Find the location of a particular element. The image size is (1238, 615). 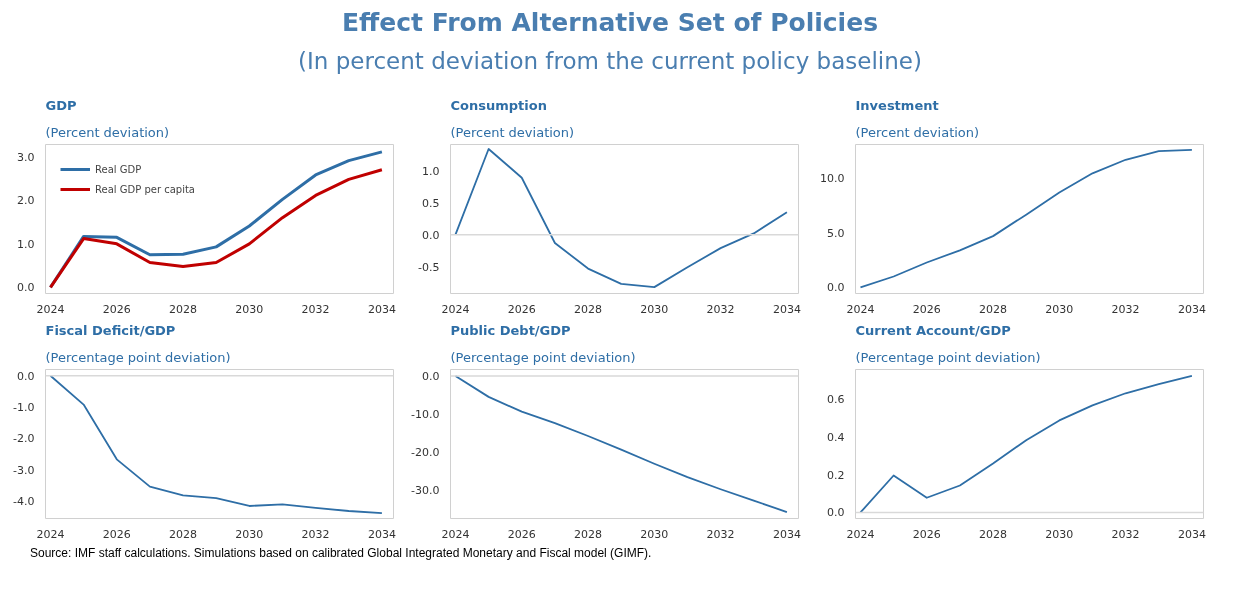

chart-title: Current Account/GDP is located at coordinates (933, 330).